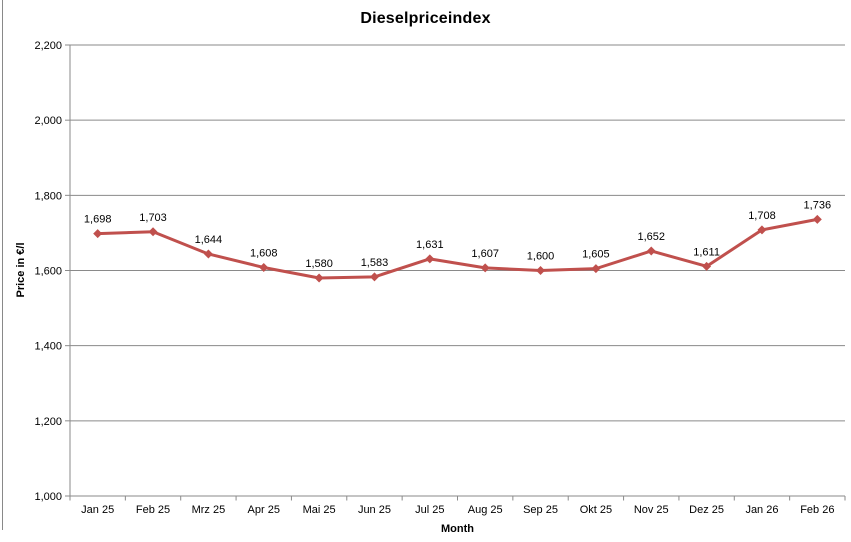 The height and width of the screenshot is (542, 851). Describe the element at coordinates (540, 510) in the screenshot. I see `x-tick-label: Sep 25` at that location.